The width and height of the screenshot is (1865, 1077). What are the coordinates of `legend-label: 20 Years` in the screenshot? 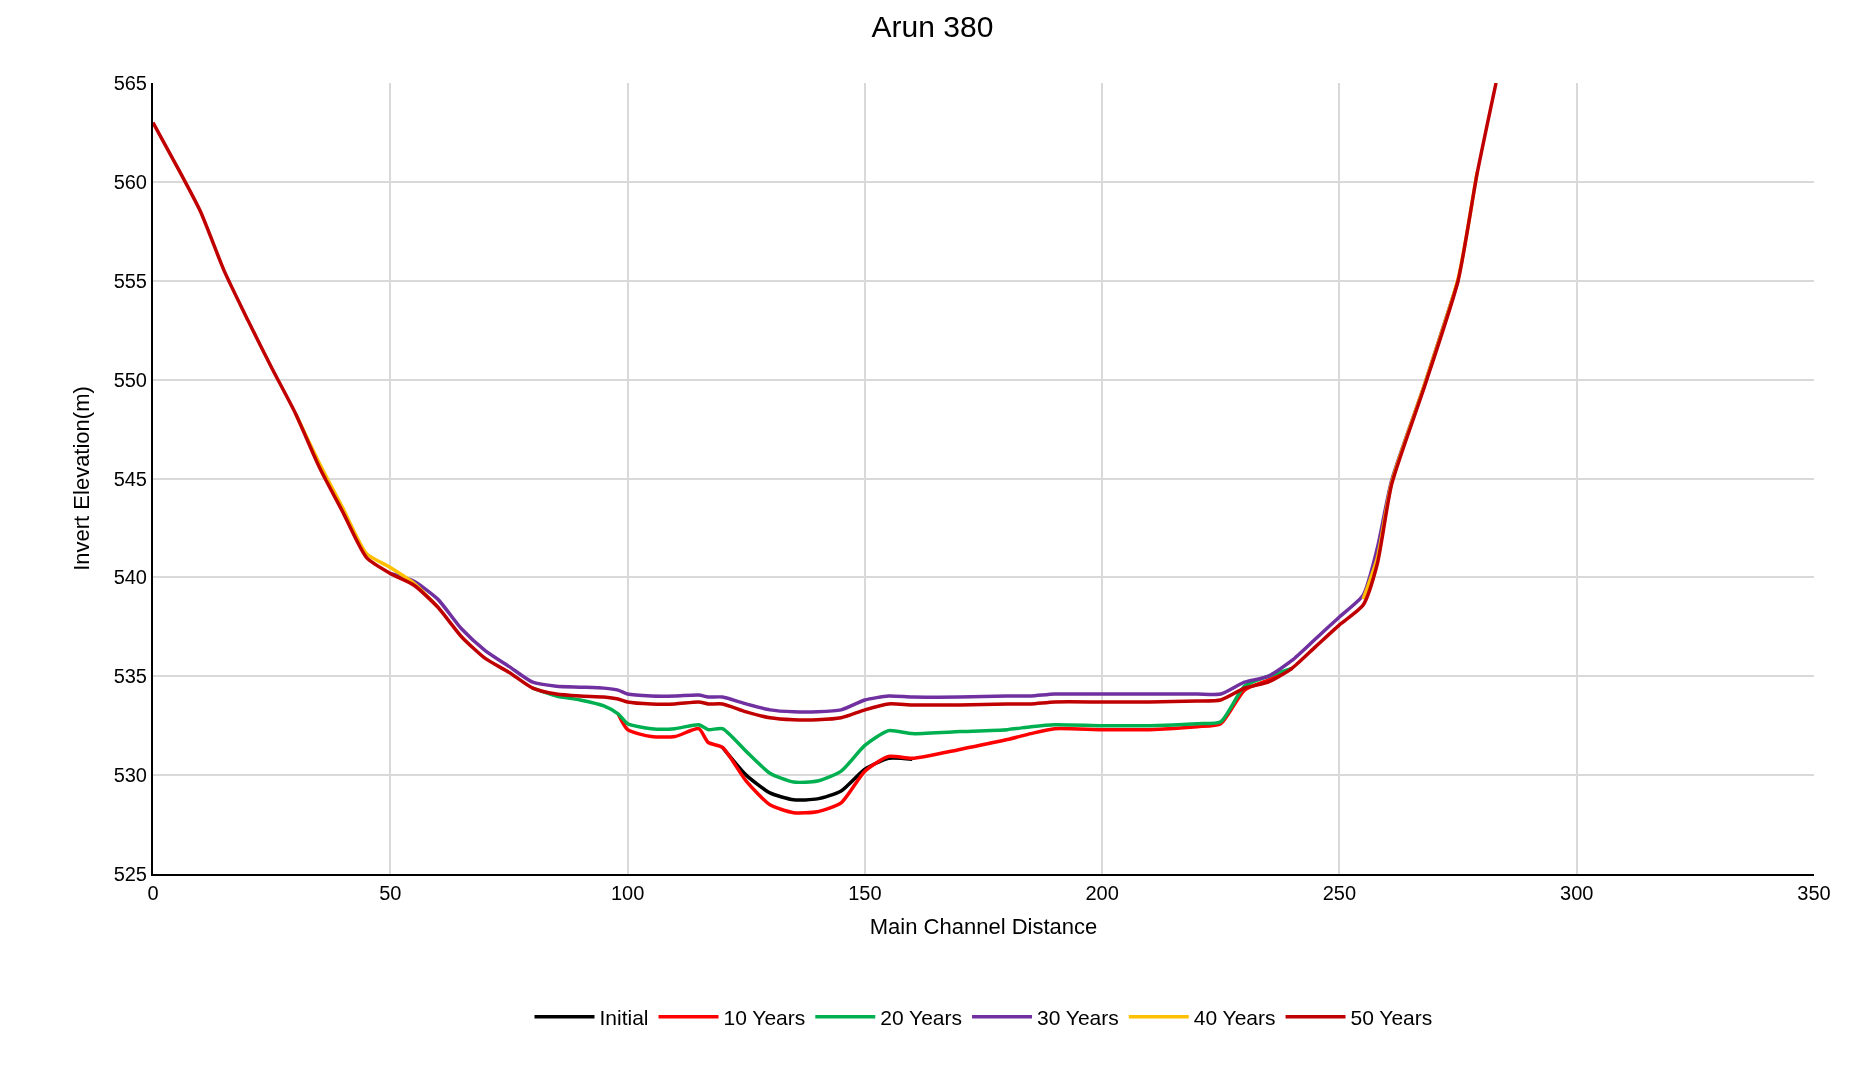 It's located at (921, 1017).